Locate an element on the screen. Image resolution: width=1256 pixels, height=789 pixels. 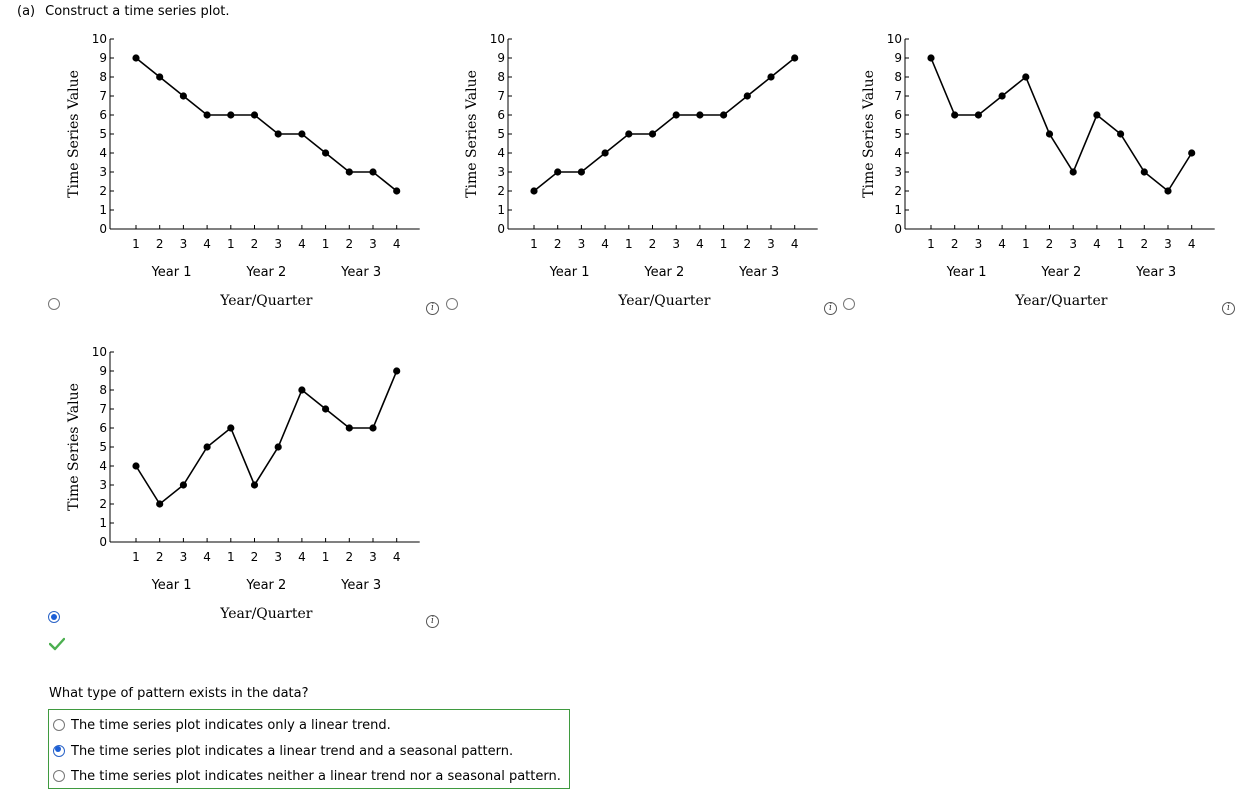
y-axis-label: Time Series Value is located at coordinates (74, 447).